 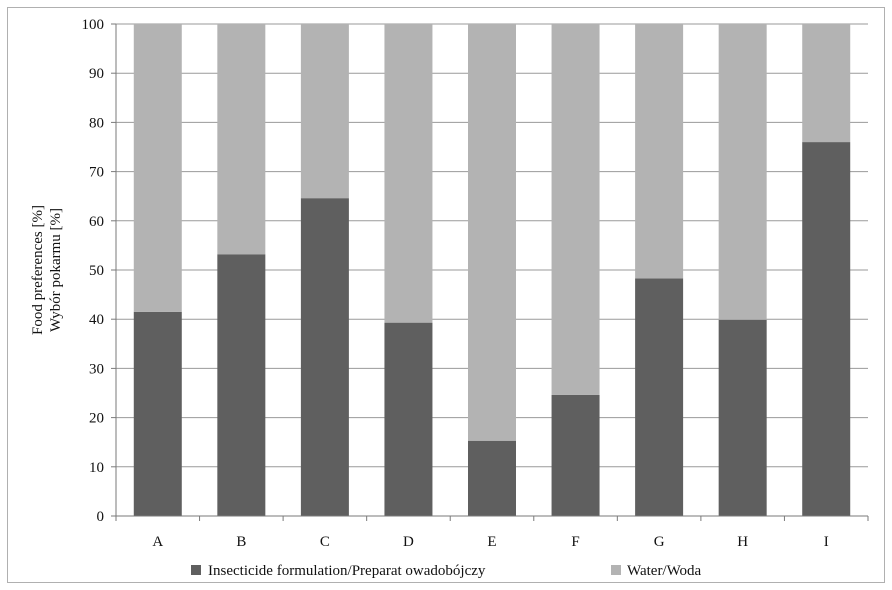 I want to click on y-tick-label: 60, so click(x=96, y=222).